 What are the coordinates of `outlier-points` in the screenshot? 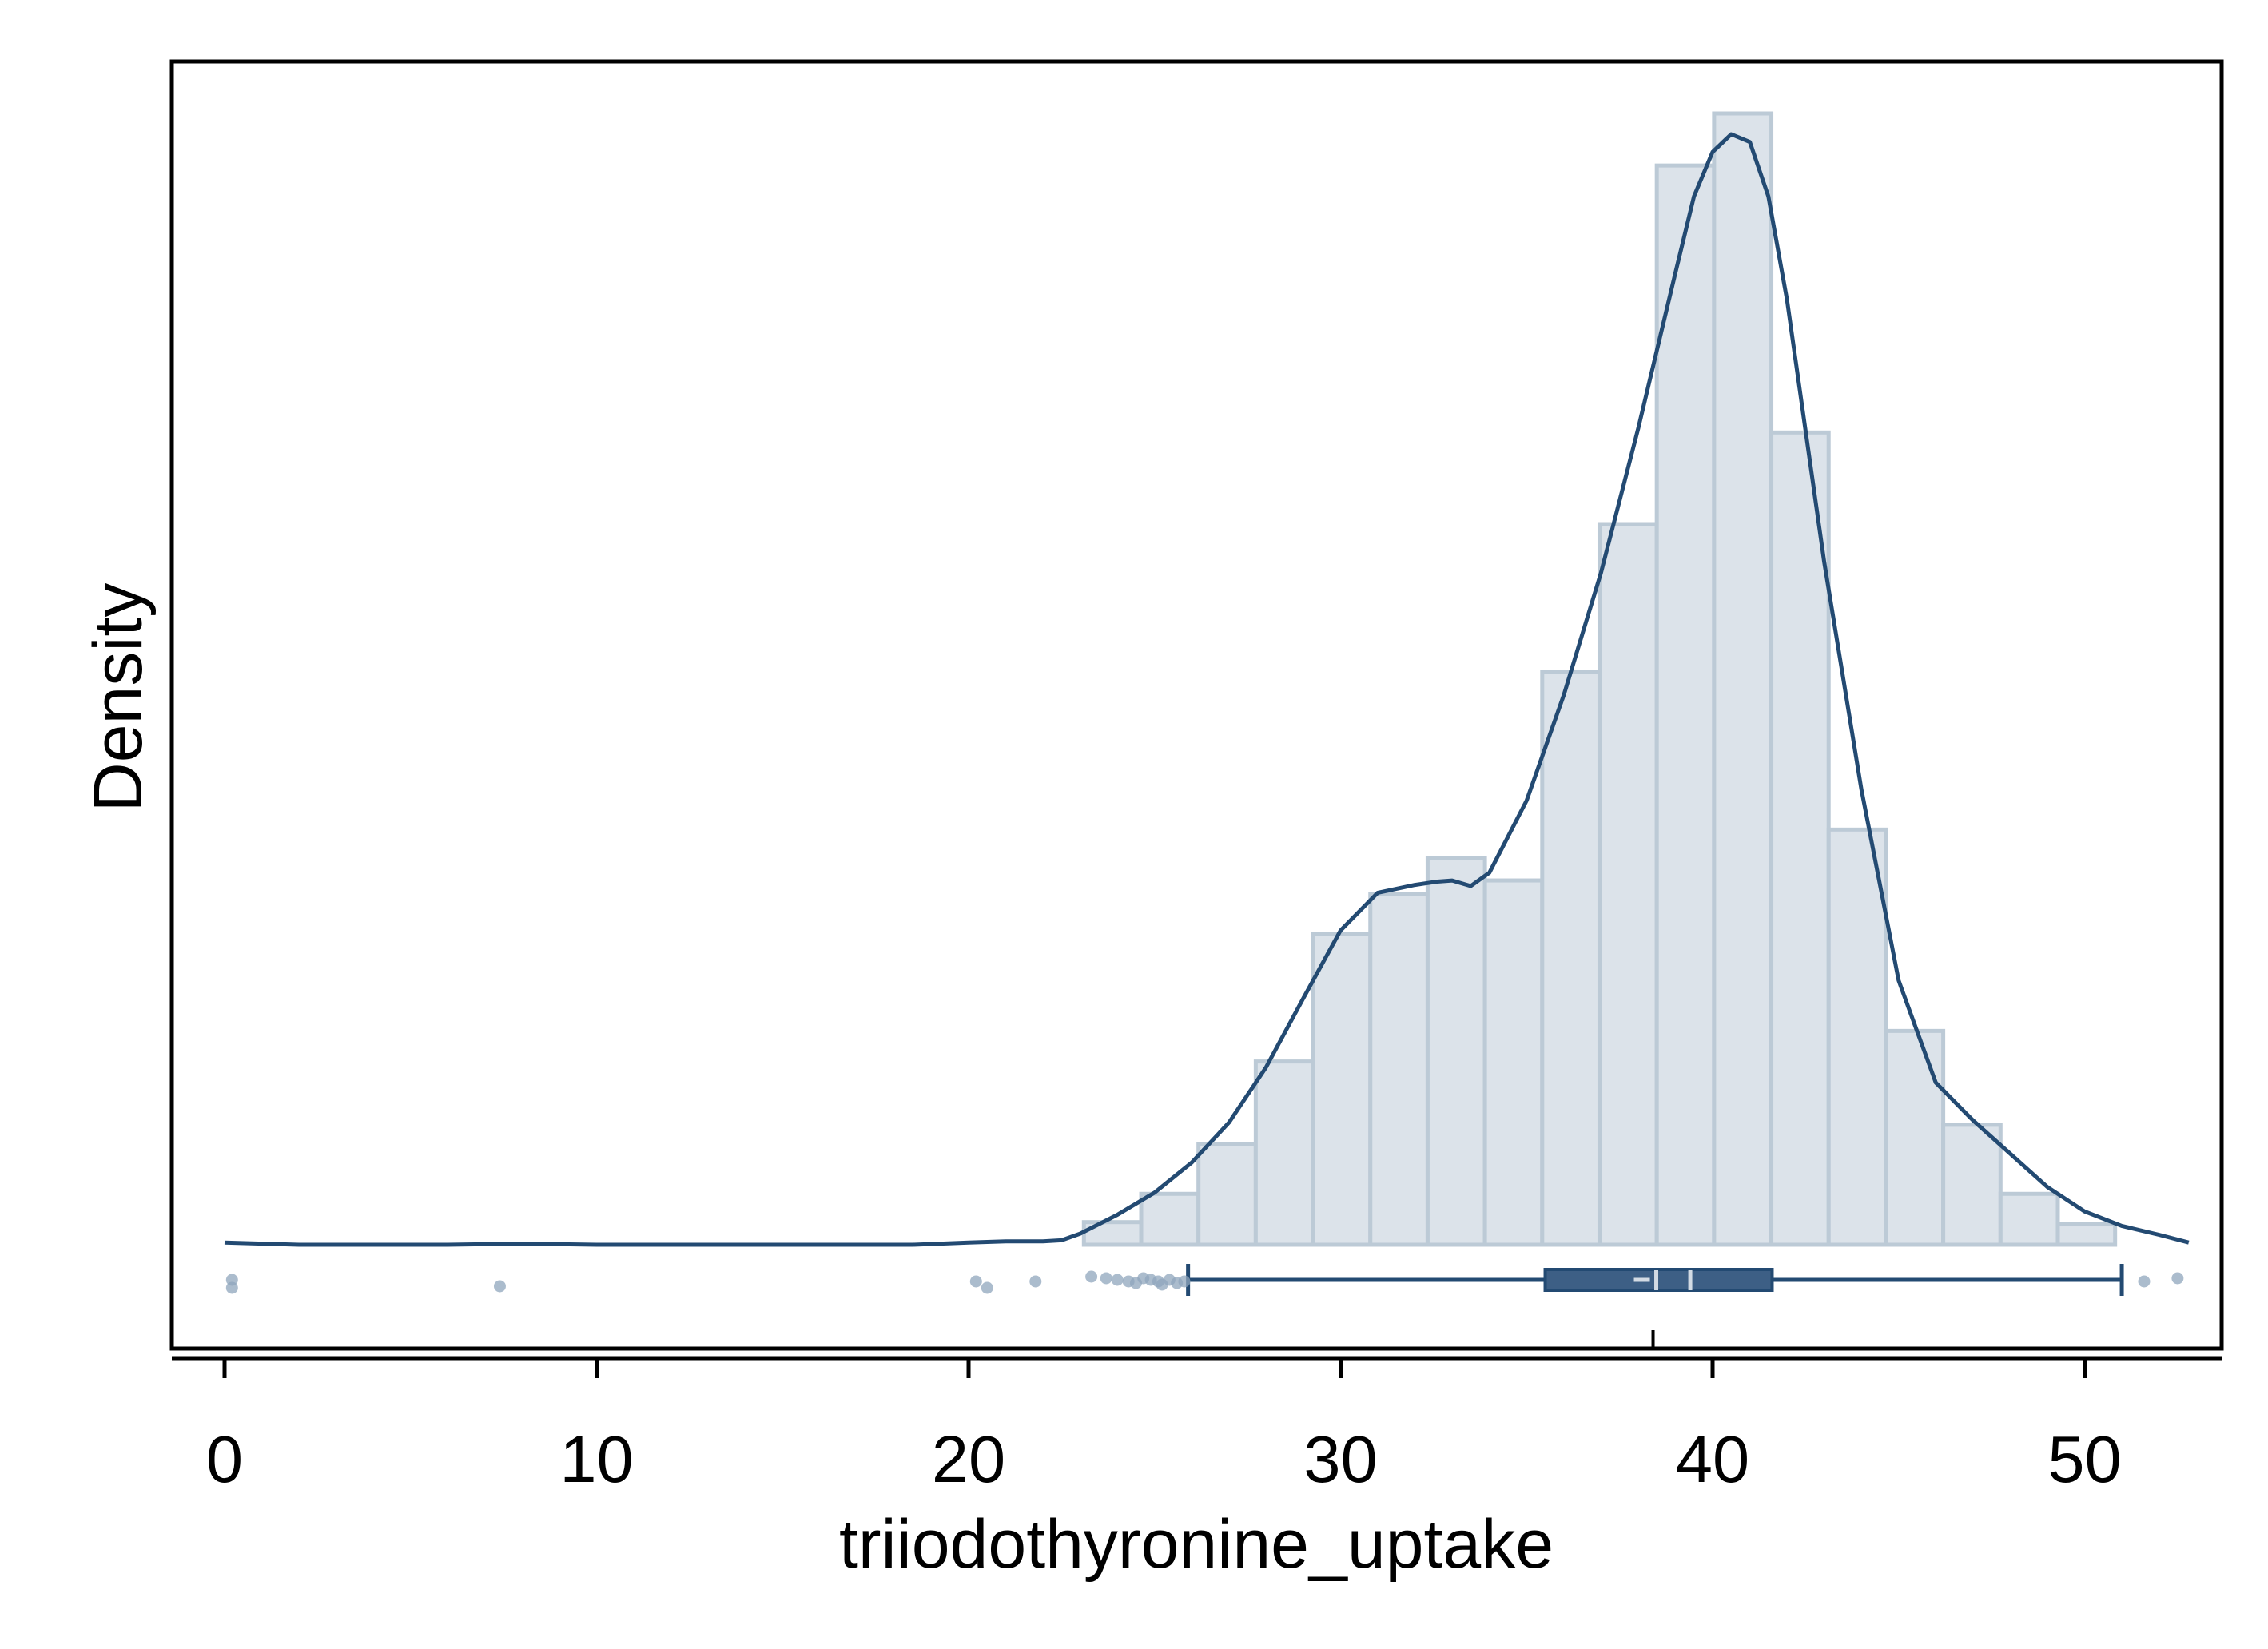 It's located at (1204, 1282).